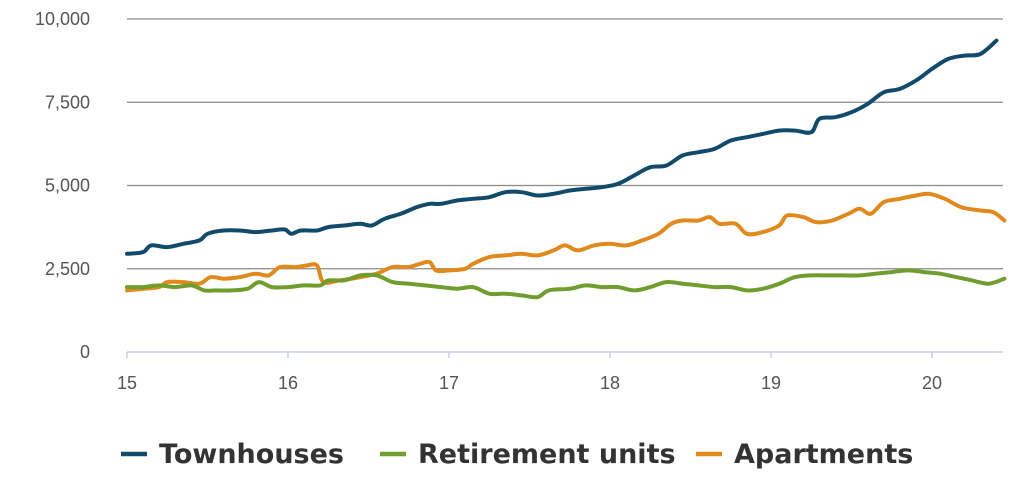  I want to click on y-axis-ticks: 0 2,500 5,000 7,500 10,000, so click(62, 185).